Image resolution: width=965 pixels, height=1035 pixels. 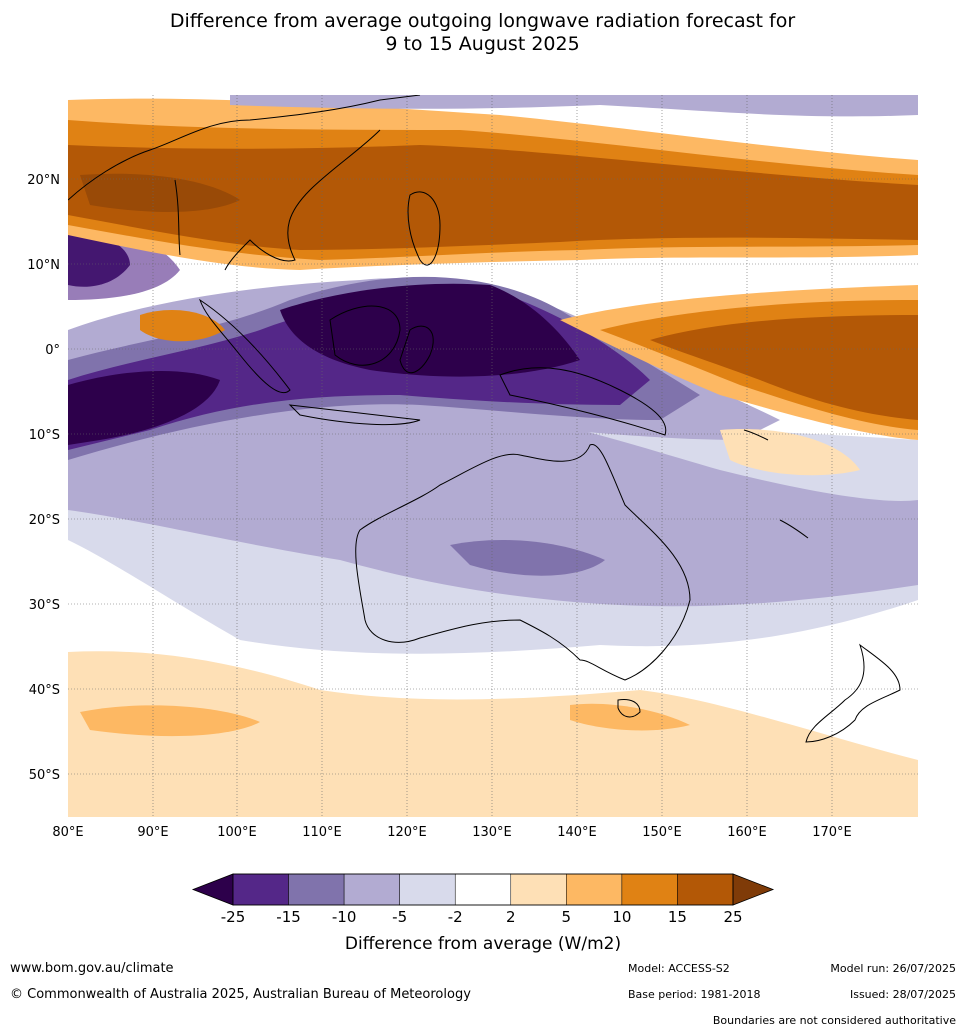 I want to click on lon-tick-label: 160°E, so click(x=747, y=832).